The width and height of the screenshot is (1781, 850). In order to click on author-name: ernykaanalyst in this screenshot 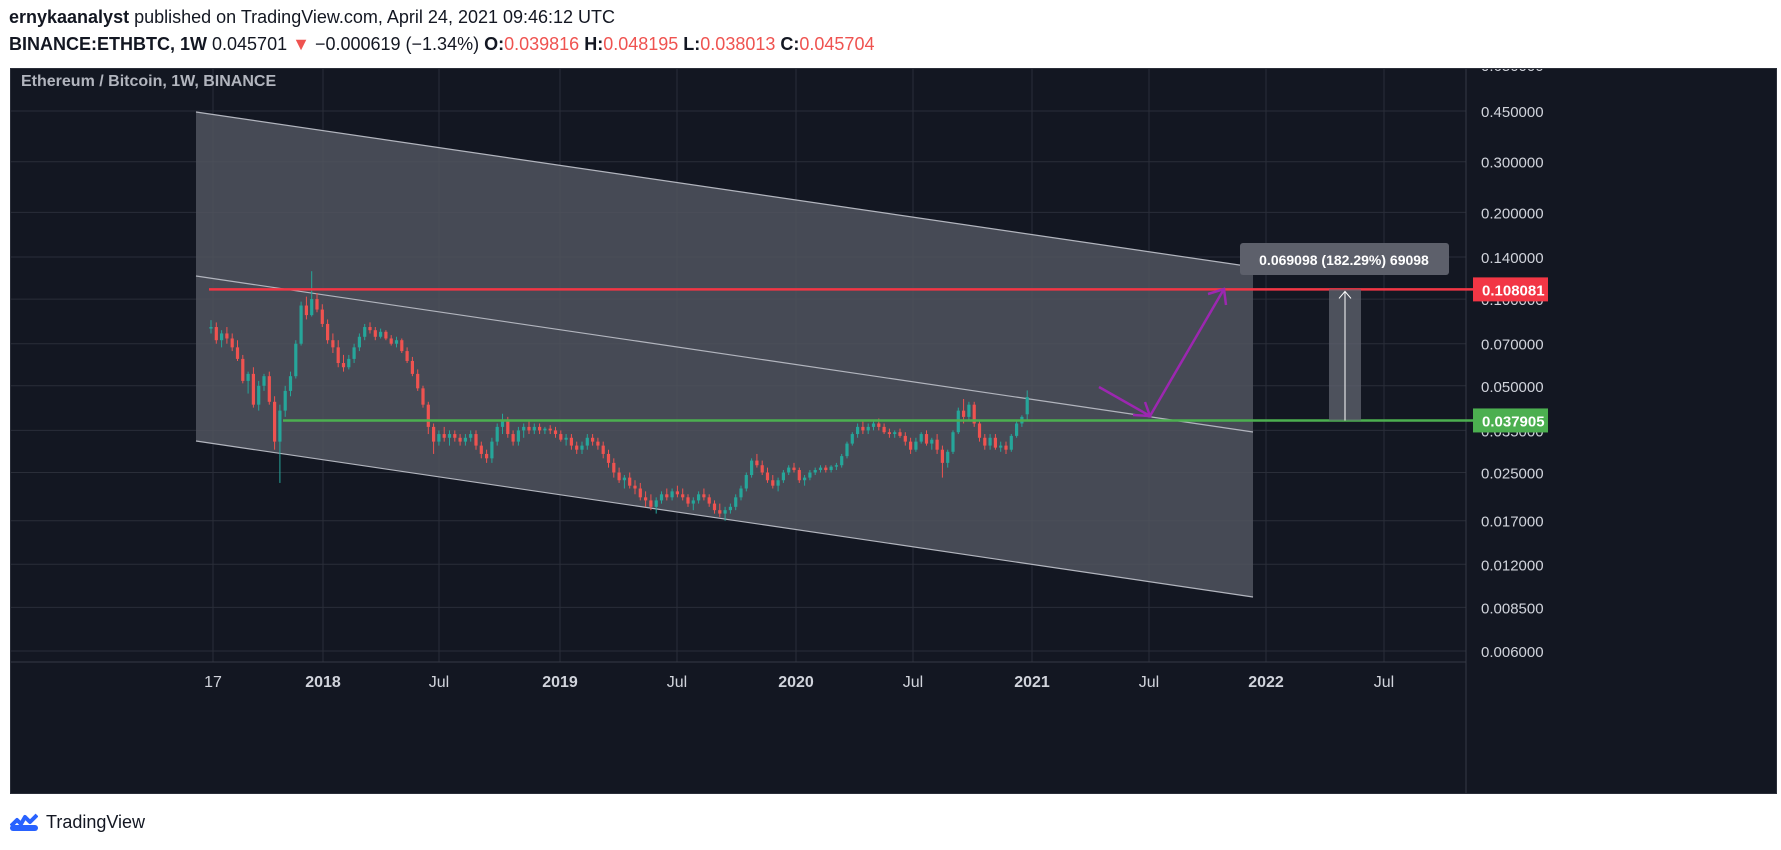, I will do `click(69, 17)`.